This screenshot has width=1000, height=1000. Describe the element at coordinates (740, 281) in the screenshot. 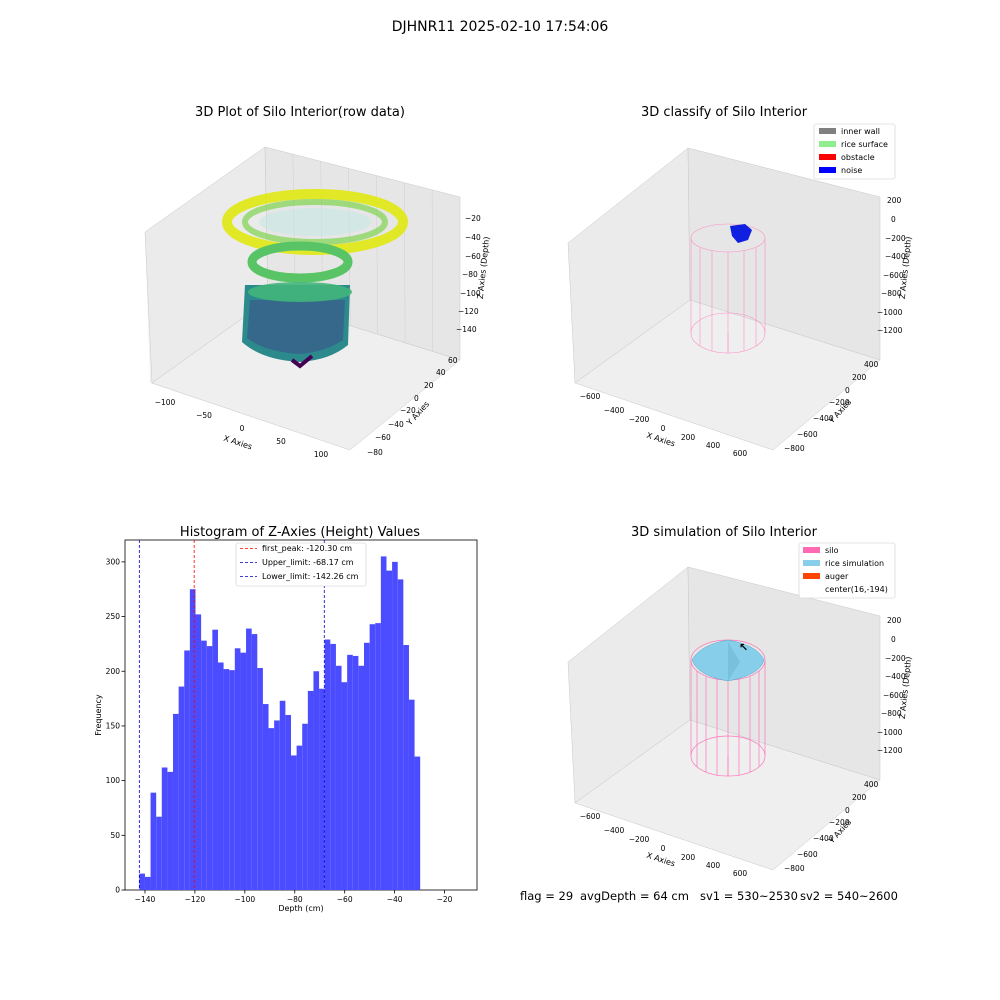

I see `classify-3d-panel: 3D classify of Silo Interior` at that location.